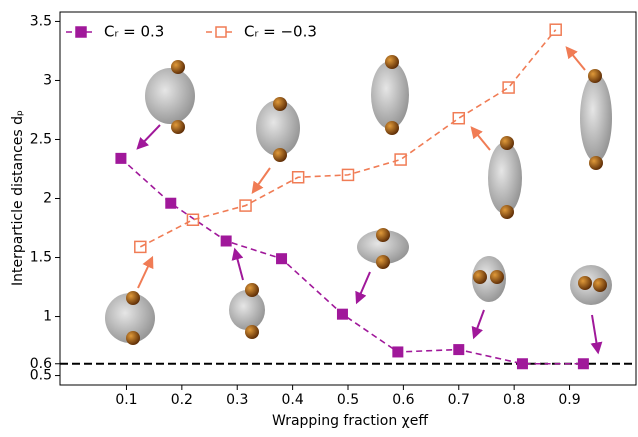 The width and height of the screenshot is (638, 437). Describe the element at coordinates (403, 400) in the screenshot. I see `x-tick-label: 0.6` at that location.